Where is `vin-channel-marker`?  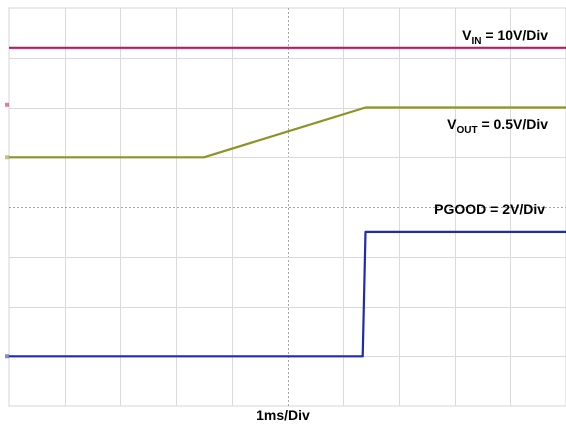 vin-channel-marker is located at coordinates (7, 104).